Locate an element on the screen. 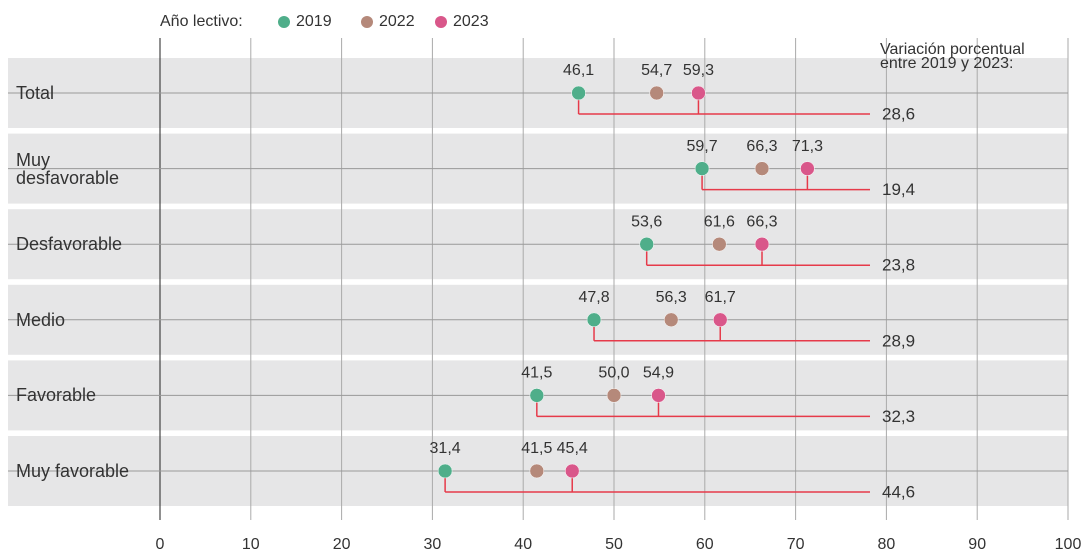  value-label: 53,6 is located at coordinates (646, 221).